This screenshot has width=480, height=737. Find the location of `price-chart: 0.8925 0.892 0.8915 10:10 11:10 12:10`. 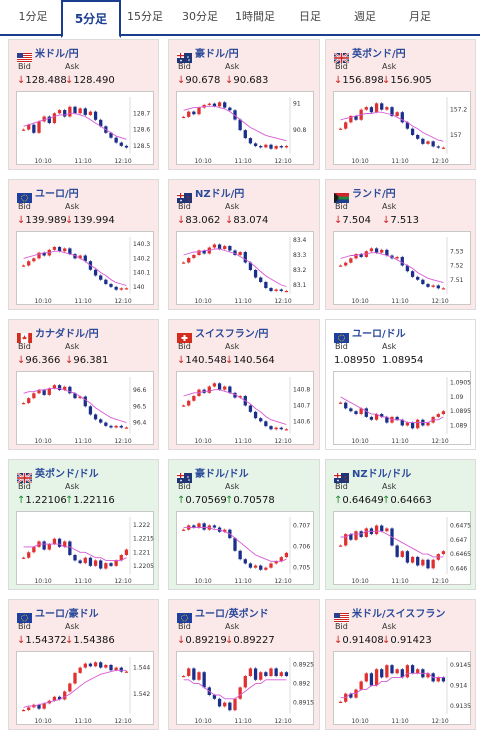

price-chart: 0.8925 0.892 0.8915 10:10 11:10 12:10 is located at coordinates (245, 688).